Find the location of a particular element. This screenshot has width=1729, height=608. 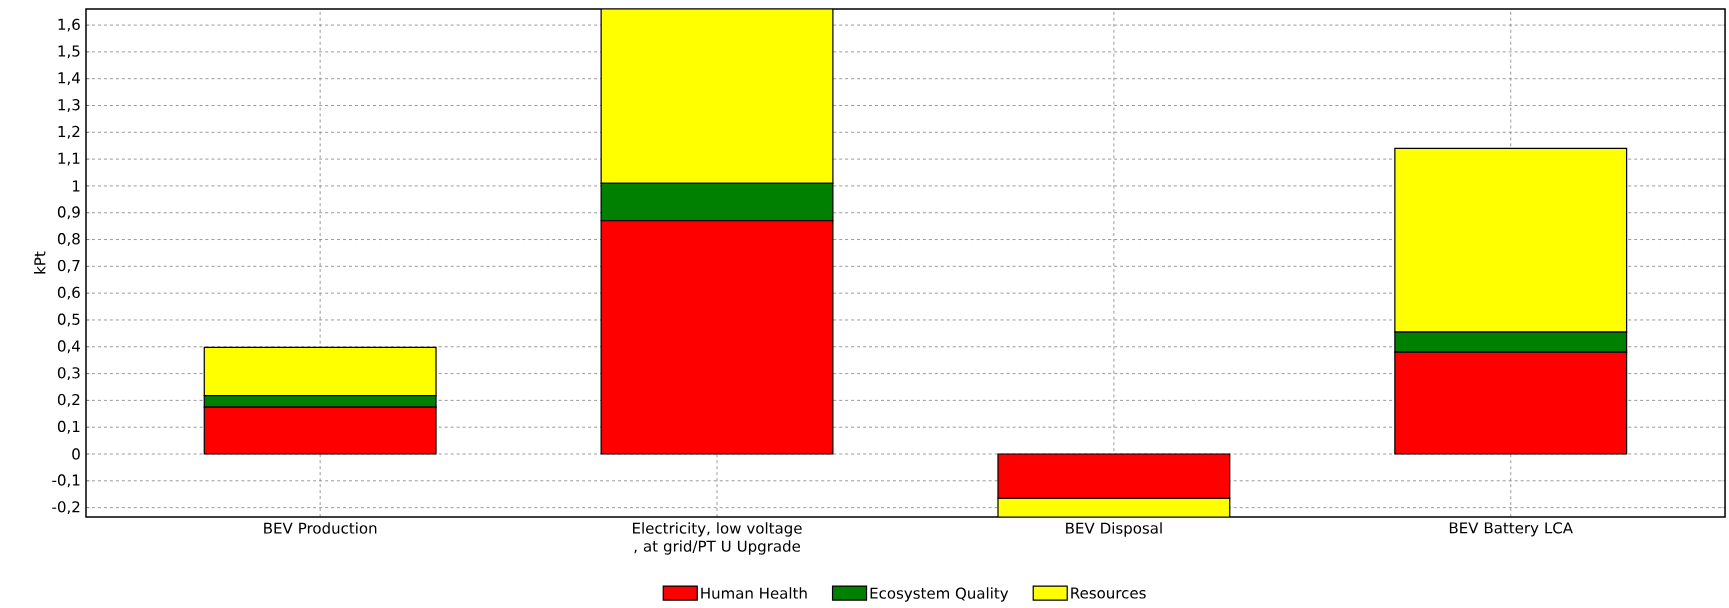

y-tick-label: 1 is located at coordinates (76, 186).